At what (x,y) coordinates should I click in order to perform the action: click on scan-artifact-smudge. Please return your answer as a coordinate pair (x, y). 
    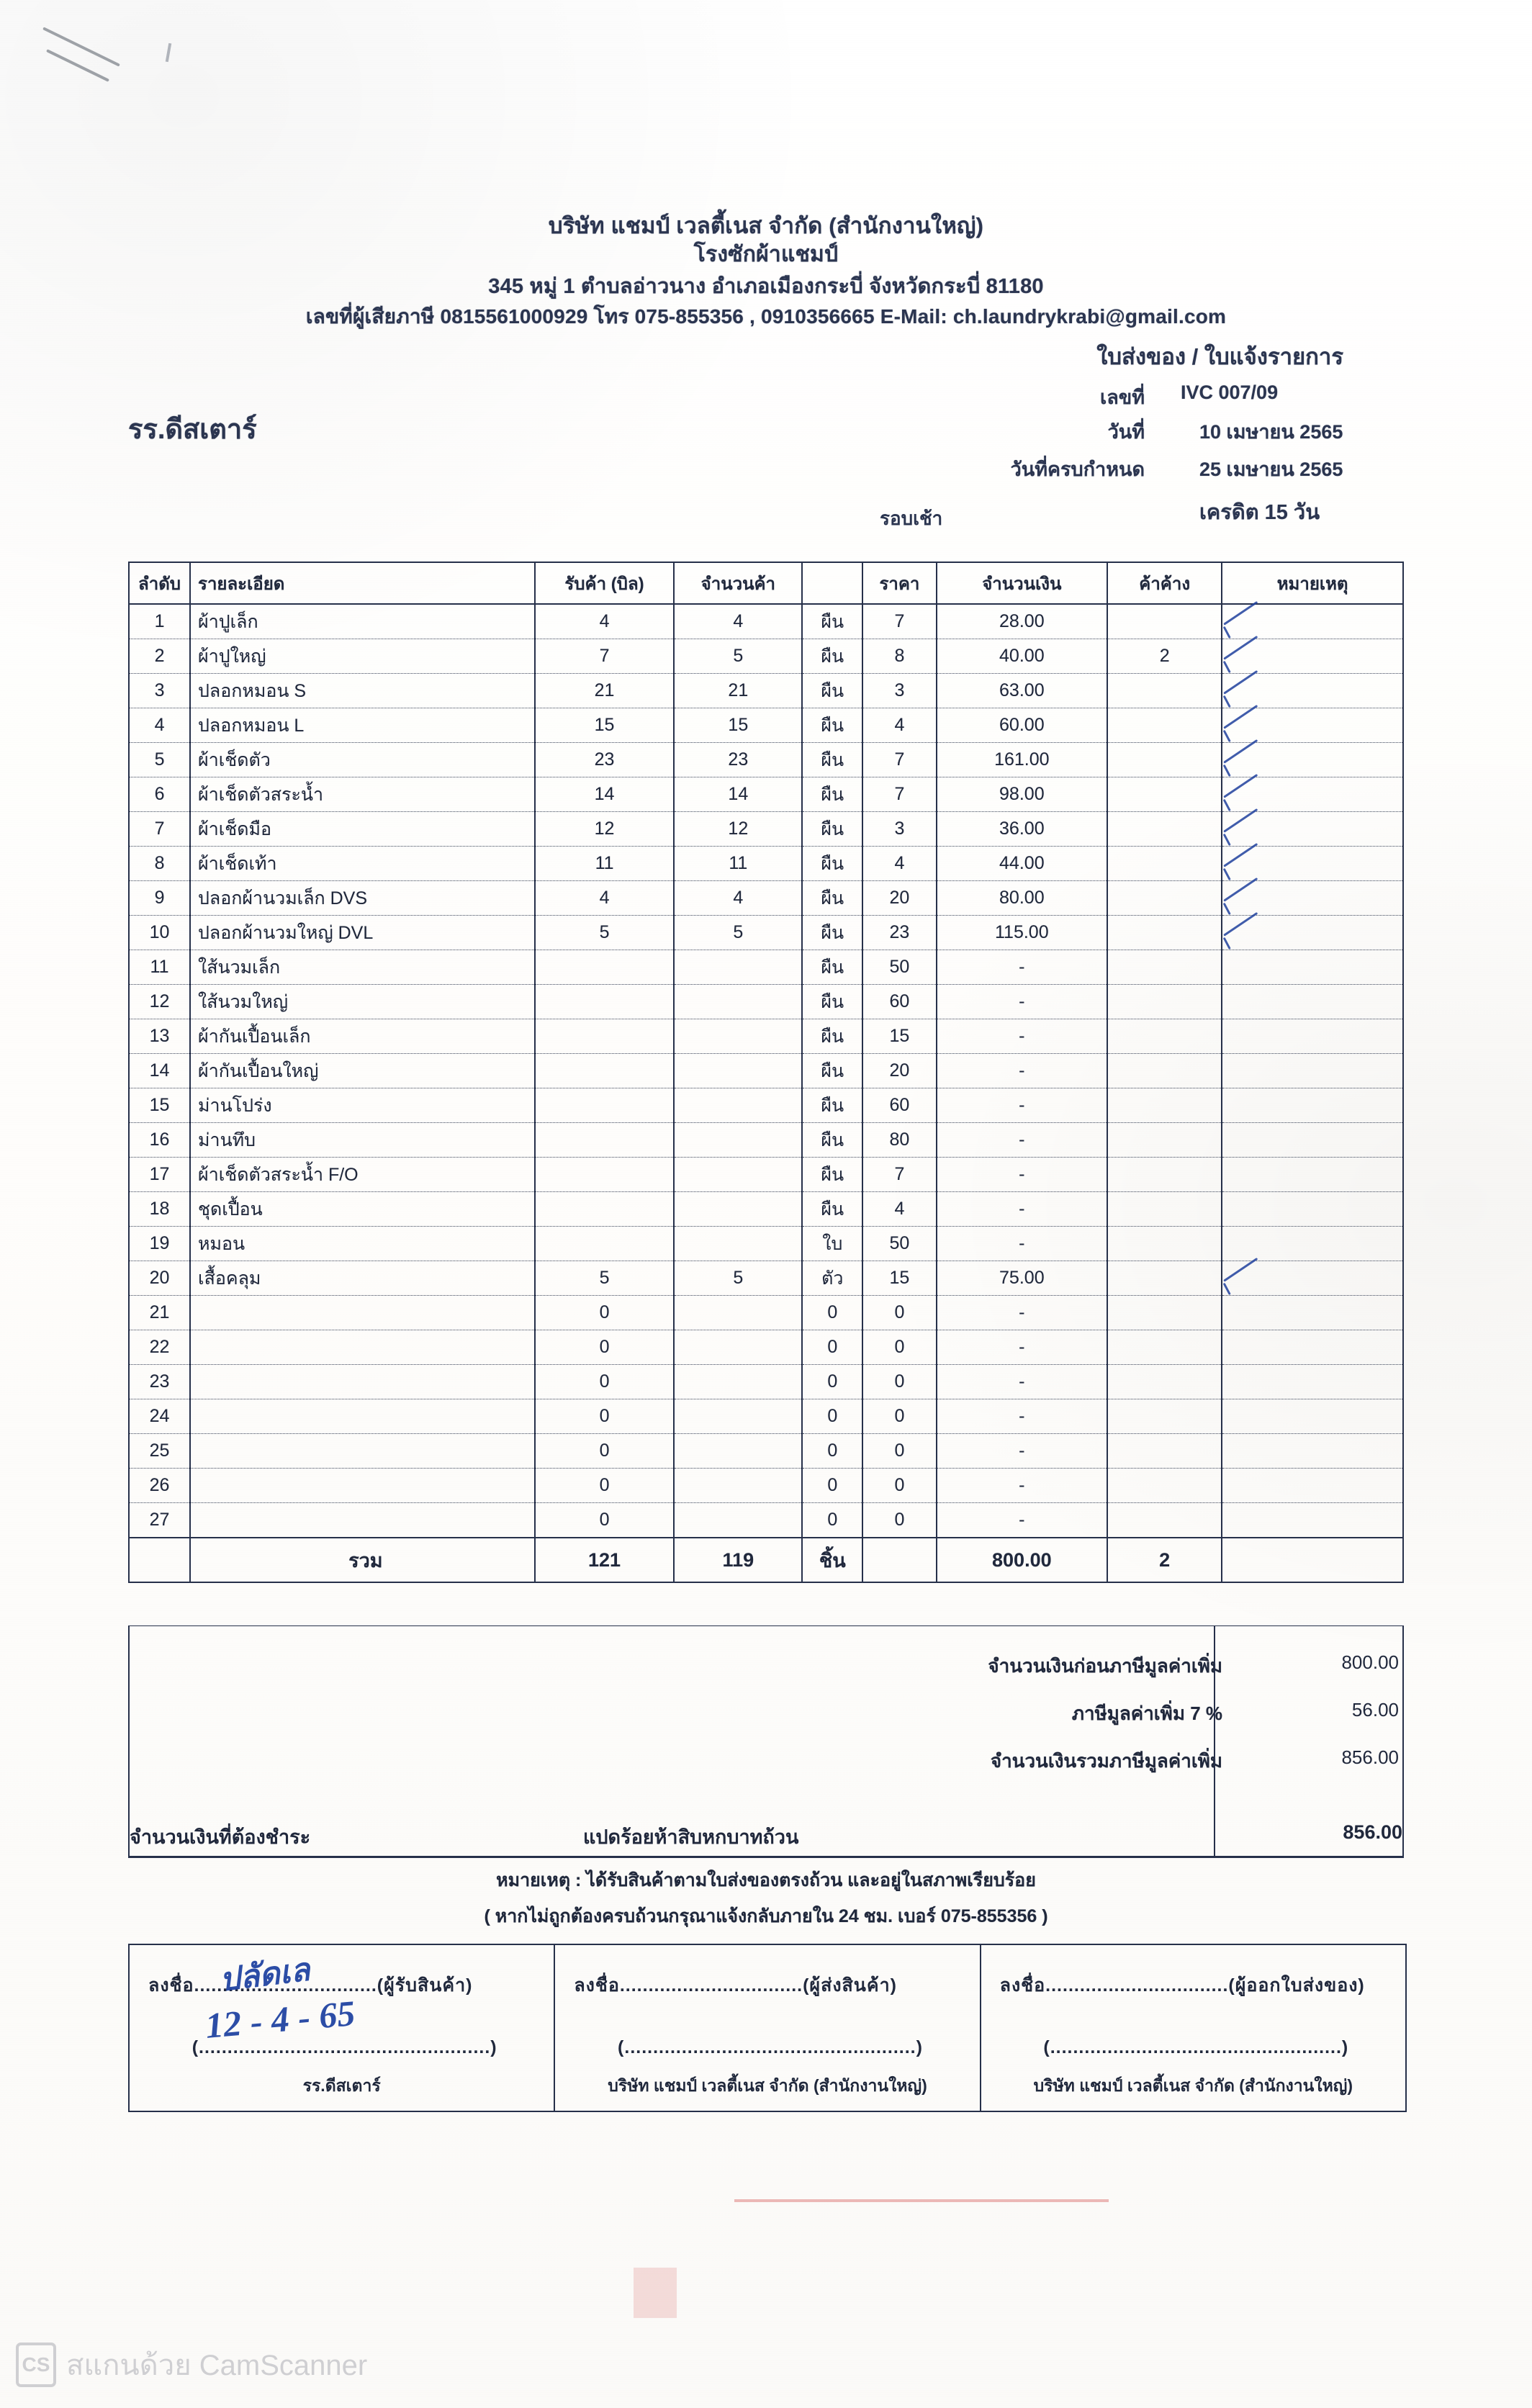
    Looking at the image, I should click on (655, 2293).